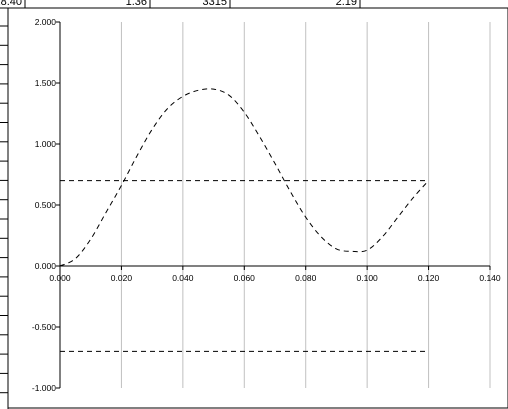 The image size is (508, 409). I want to click on cell-value: 1.36, so click(136, 4).